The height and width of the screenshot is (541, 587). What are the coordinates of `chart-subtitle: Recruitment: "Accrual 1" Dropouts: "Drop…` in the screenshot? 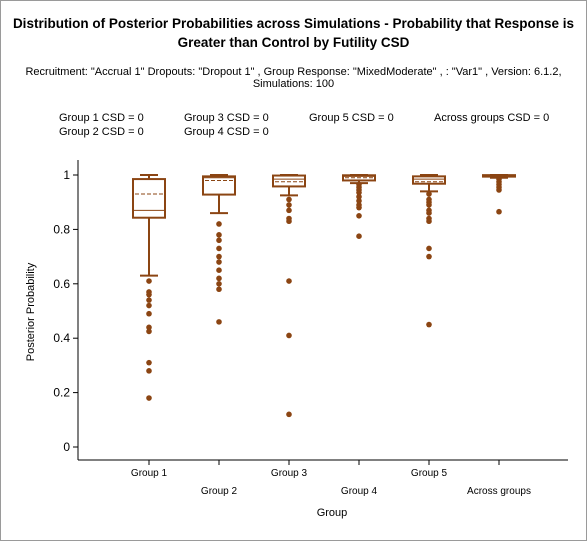 It's located at (293, 78).